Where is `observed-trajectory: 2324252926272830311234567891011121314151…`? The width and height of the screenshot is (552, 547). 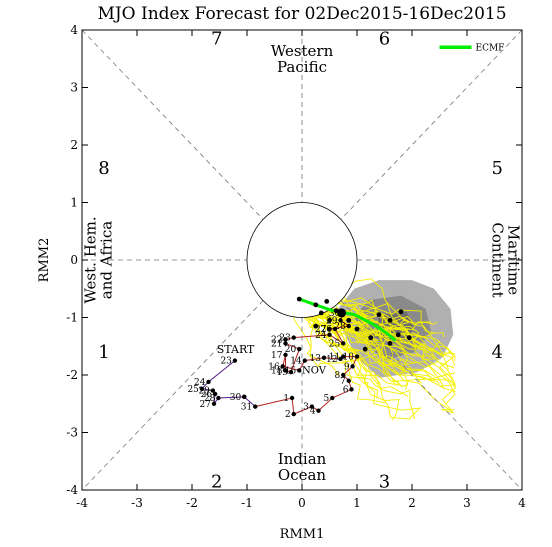 observed-trajectory: 2324252926272830311234567891011121314151… is located at coordinates (273, 364).